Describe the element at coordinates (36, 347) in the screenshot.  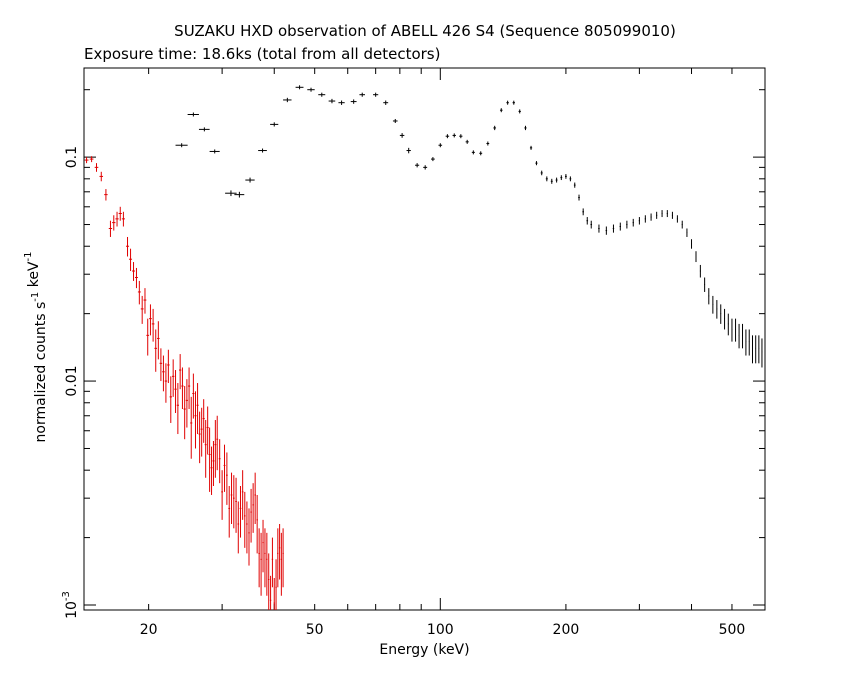
I see `y-axis-label: normalized counts s-1 keV-1` at that location.